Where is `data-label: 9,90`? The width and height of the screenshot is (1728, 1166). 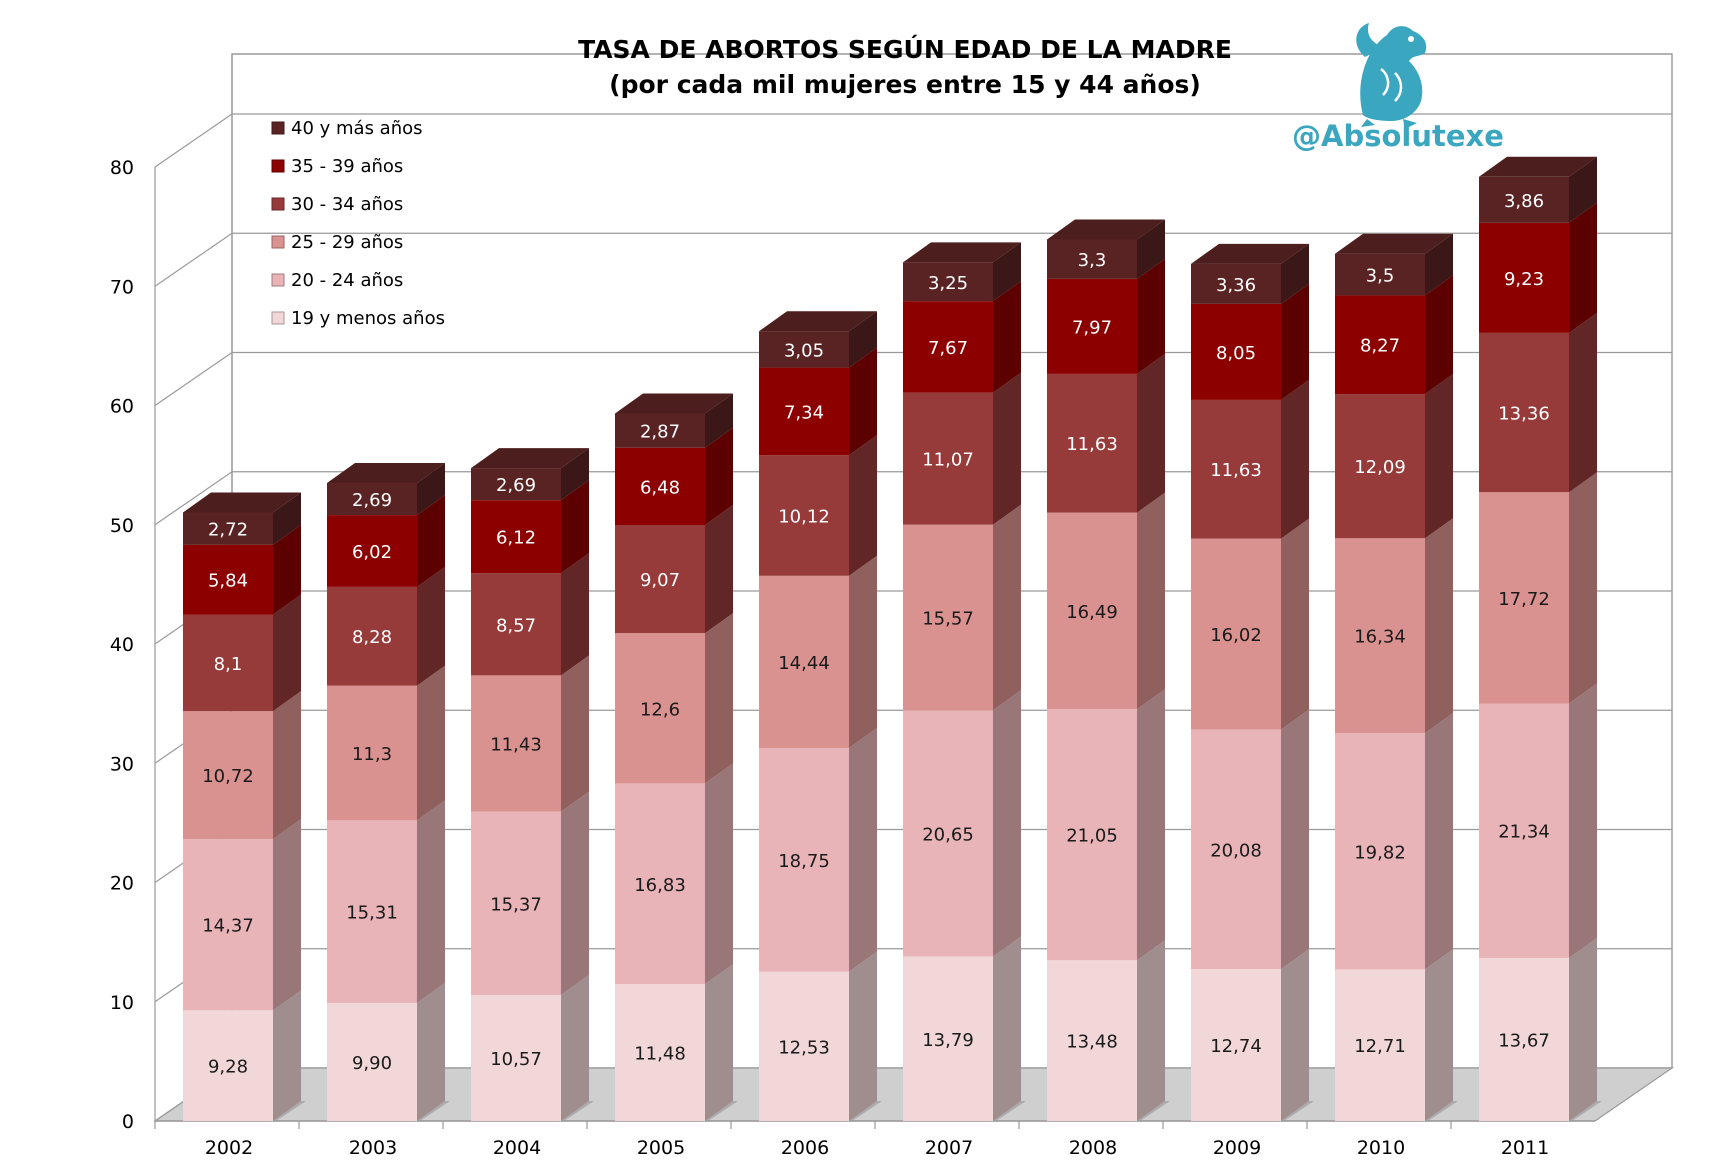
data-label: 9,90 is located at coordinates (372, 1063).